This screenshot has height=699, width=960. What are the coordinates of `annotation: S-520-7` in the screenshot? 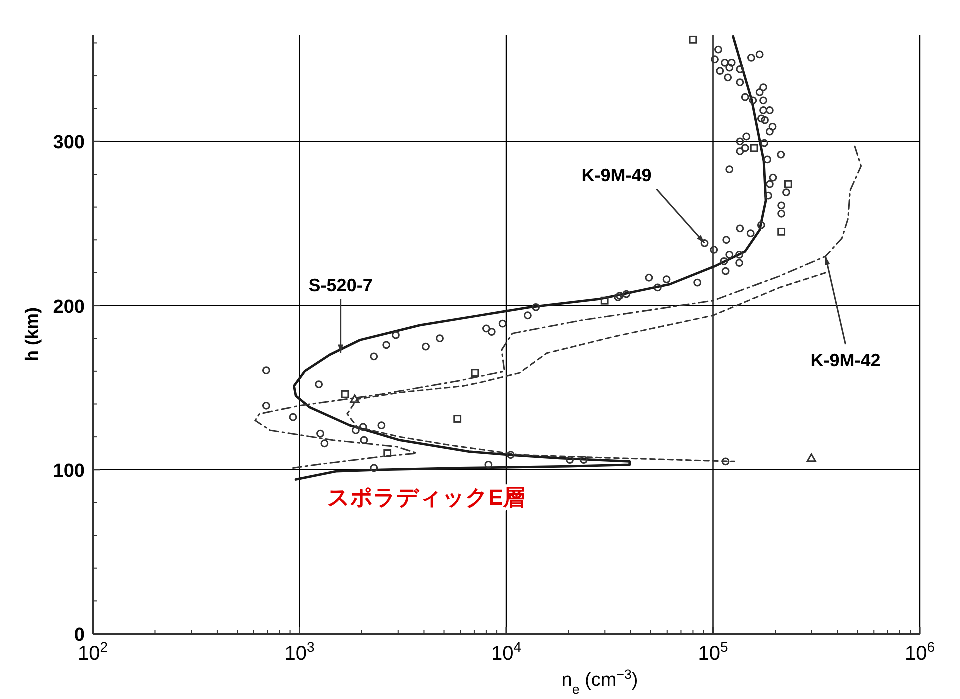 It's located at (340, 285).